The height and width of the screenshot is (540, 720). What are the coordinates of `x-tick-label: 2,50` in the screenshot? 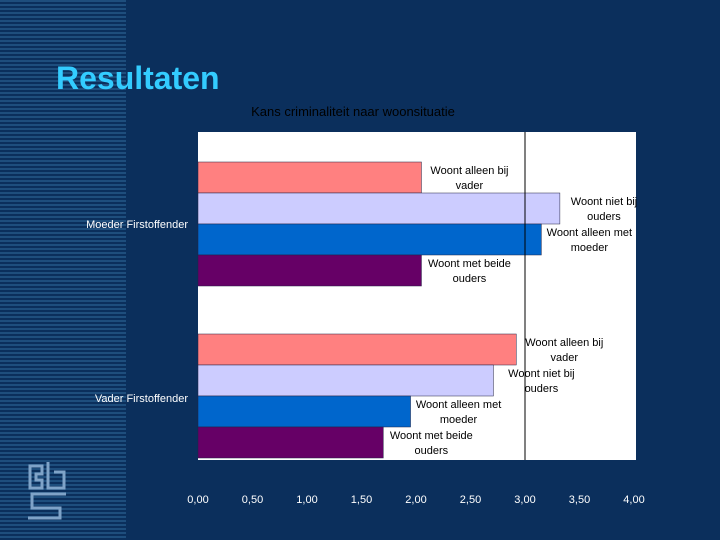 It's located at (470, 500).